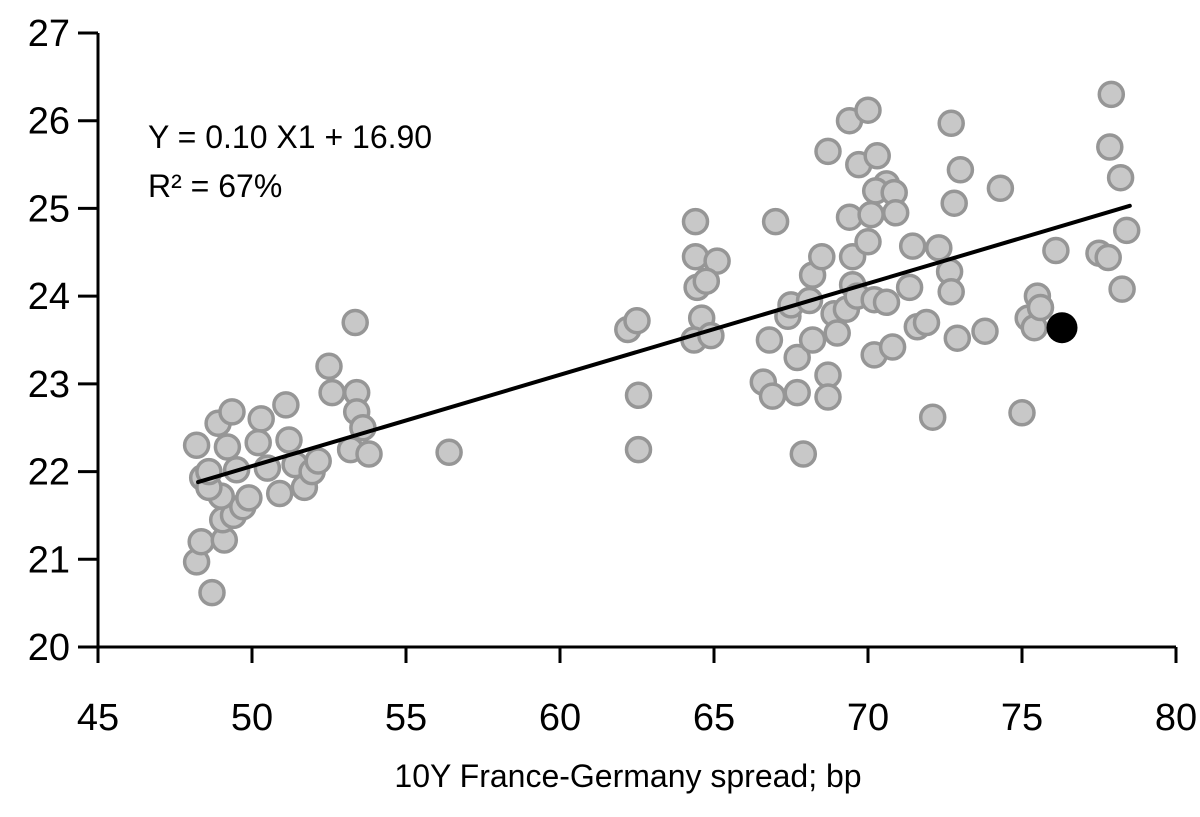  What do you see at coordinates (49, 297) in the screenshot?
I see `y-tick-label: 24` at bounding box center [49, 297].